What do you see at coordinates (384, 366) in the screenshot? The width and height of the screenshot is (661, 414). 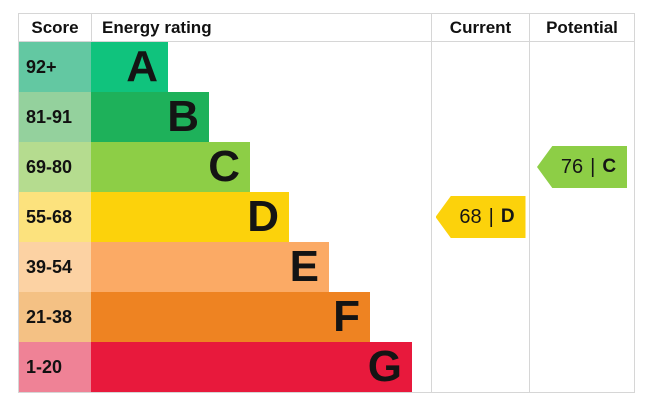 I see `rating-letter: G` at bounding box center [384, 366].